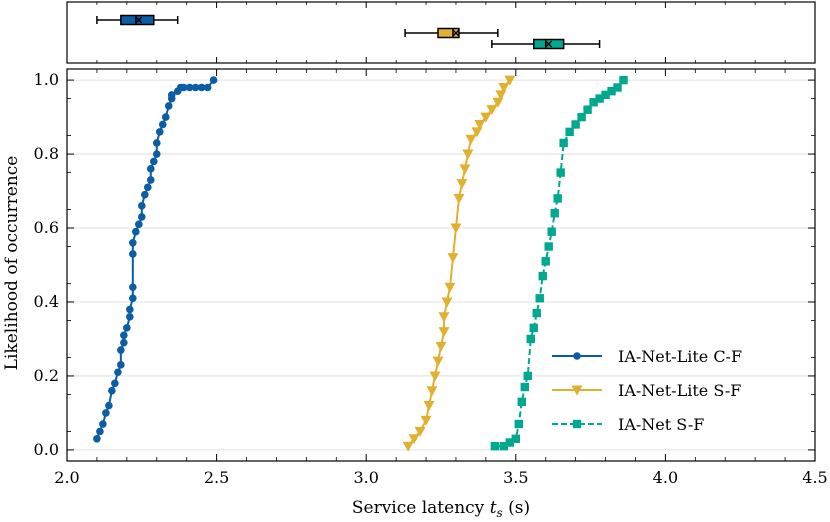  I want to click on x-tick-label: 3.0, so click(365, 477).